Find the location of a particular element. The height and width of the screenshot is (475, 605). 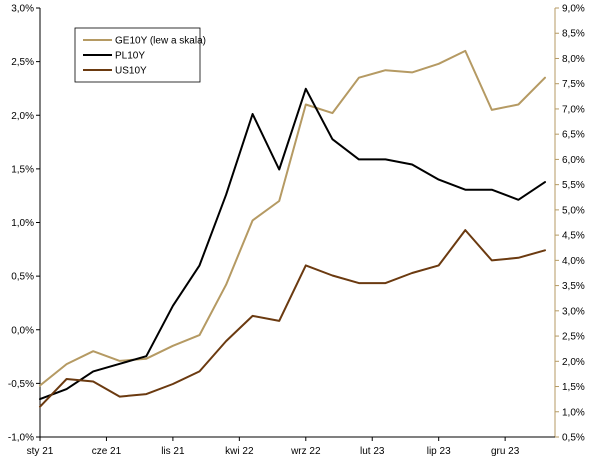

left-tick-label: 1,5% is located at coordinates (22, 169).